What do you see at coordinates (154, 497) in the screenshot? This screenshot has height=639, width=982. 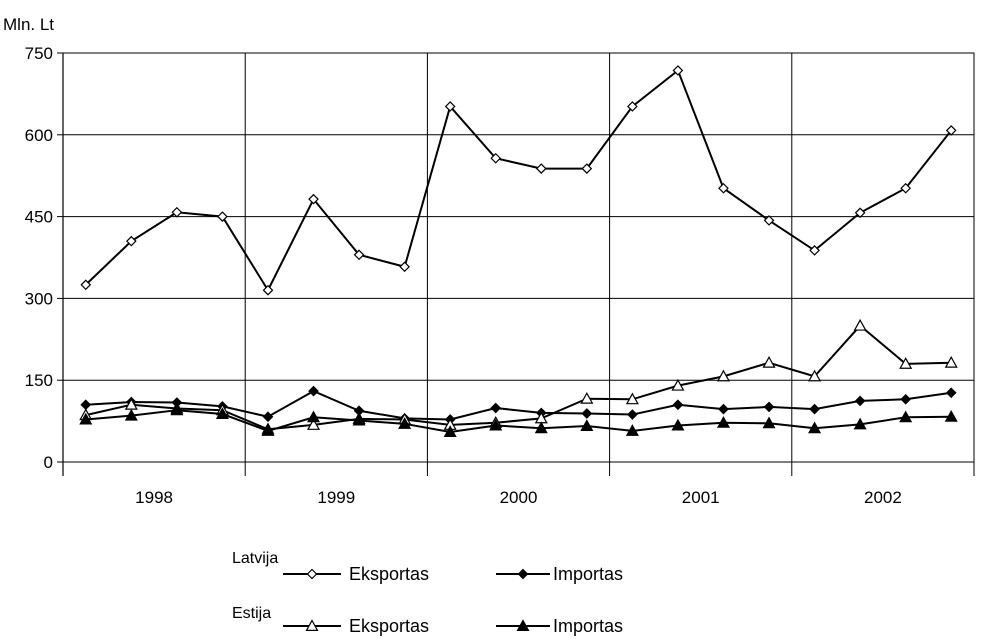 I see `x-tick-label-1998: 1998` at bounding box center [154, 497].